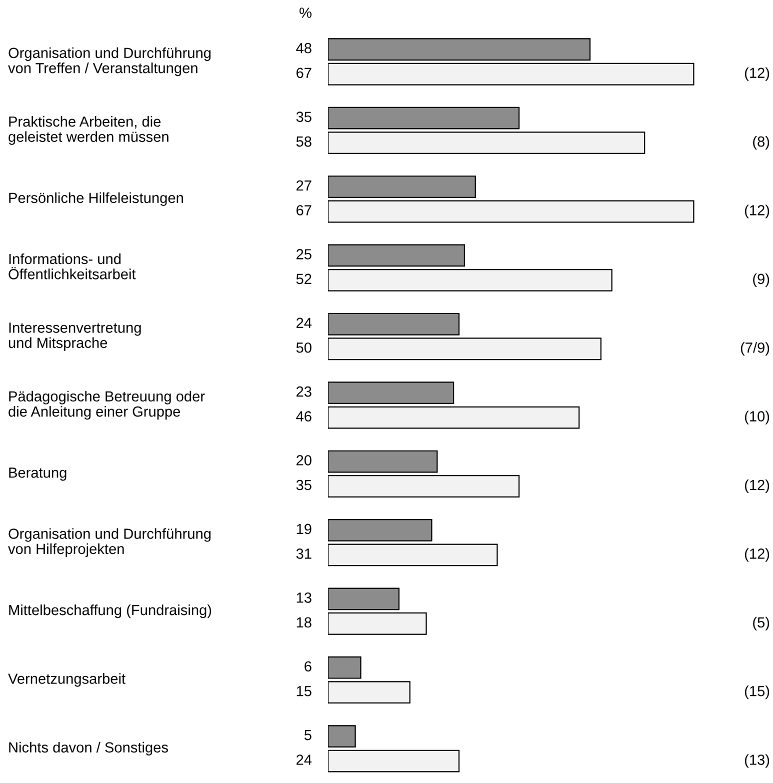 This screenshot has height=783, width=773. Describe the element at coordinates (308, 735) in the screenshot. I see `data-label: 5` at that location.